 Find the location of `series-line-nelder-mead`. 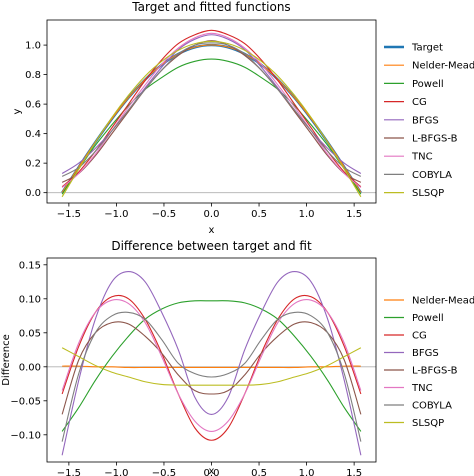

series-line-nelder-mead is located at coordinates (211, 367).